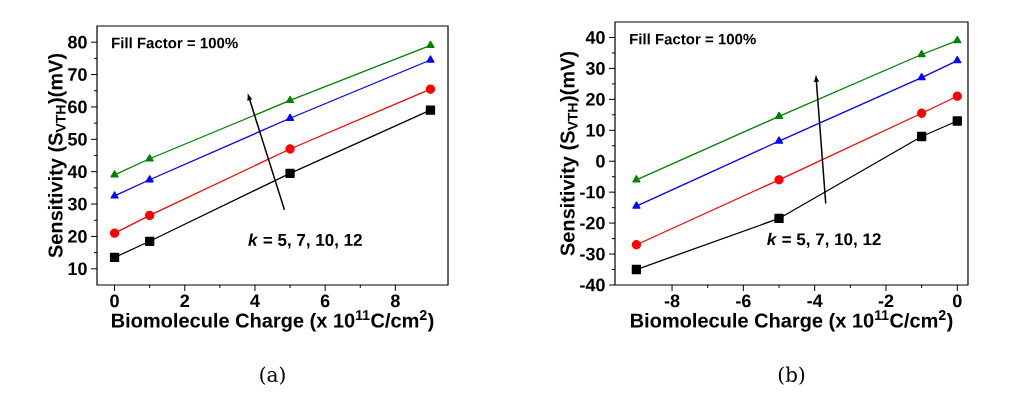 The width and height of the screenshot is (1024, 406). What do you see at coordinates (77, 139) in the screenshot?
I see `y-tick-label: 50` at bounding box center [77, 139].